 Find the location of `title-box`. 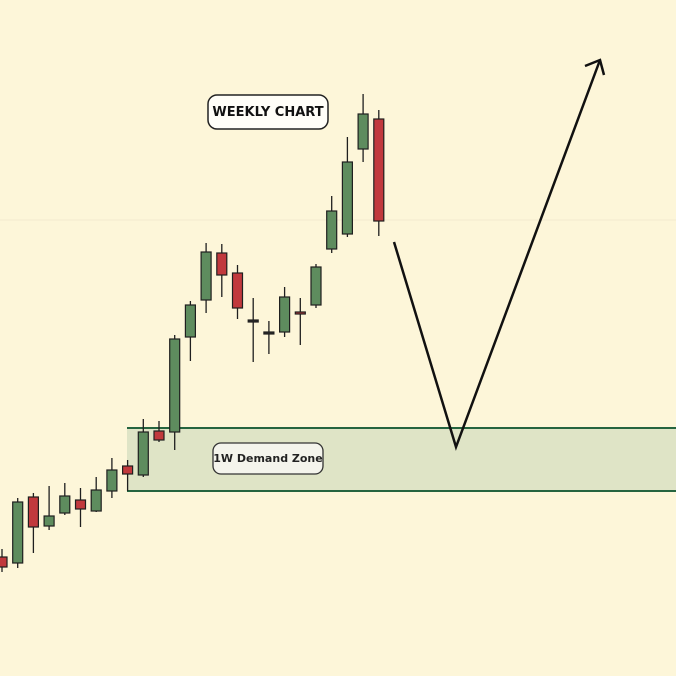

title-box is located at coordinates (268, 112).